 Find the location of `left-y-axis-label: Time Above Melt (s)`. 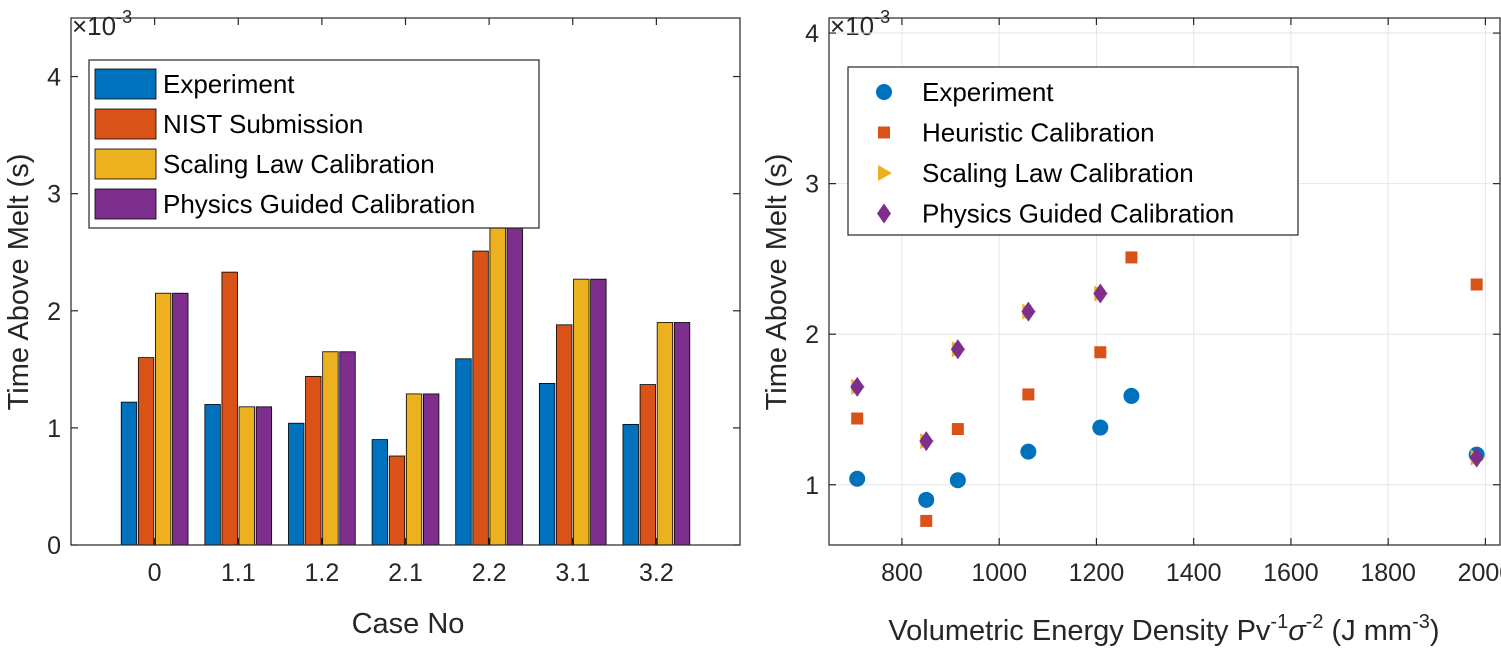

left-y-axis-label: Time Above Melt (s) is located at coordinates (19, 282).